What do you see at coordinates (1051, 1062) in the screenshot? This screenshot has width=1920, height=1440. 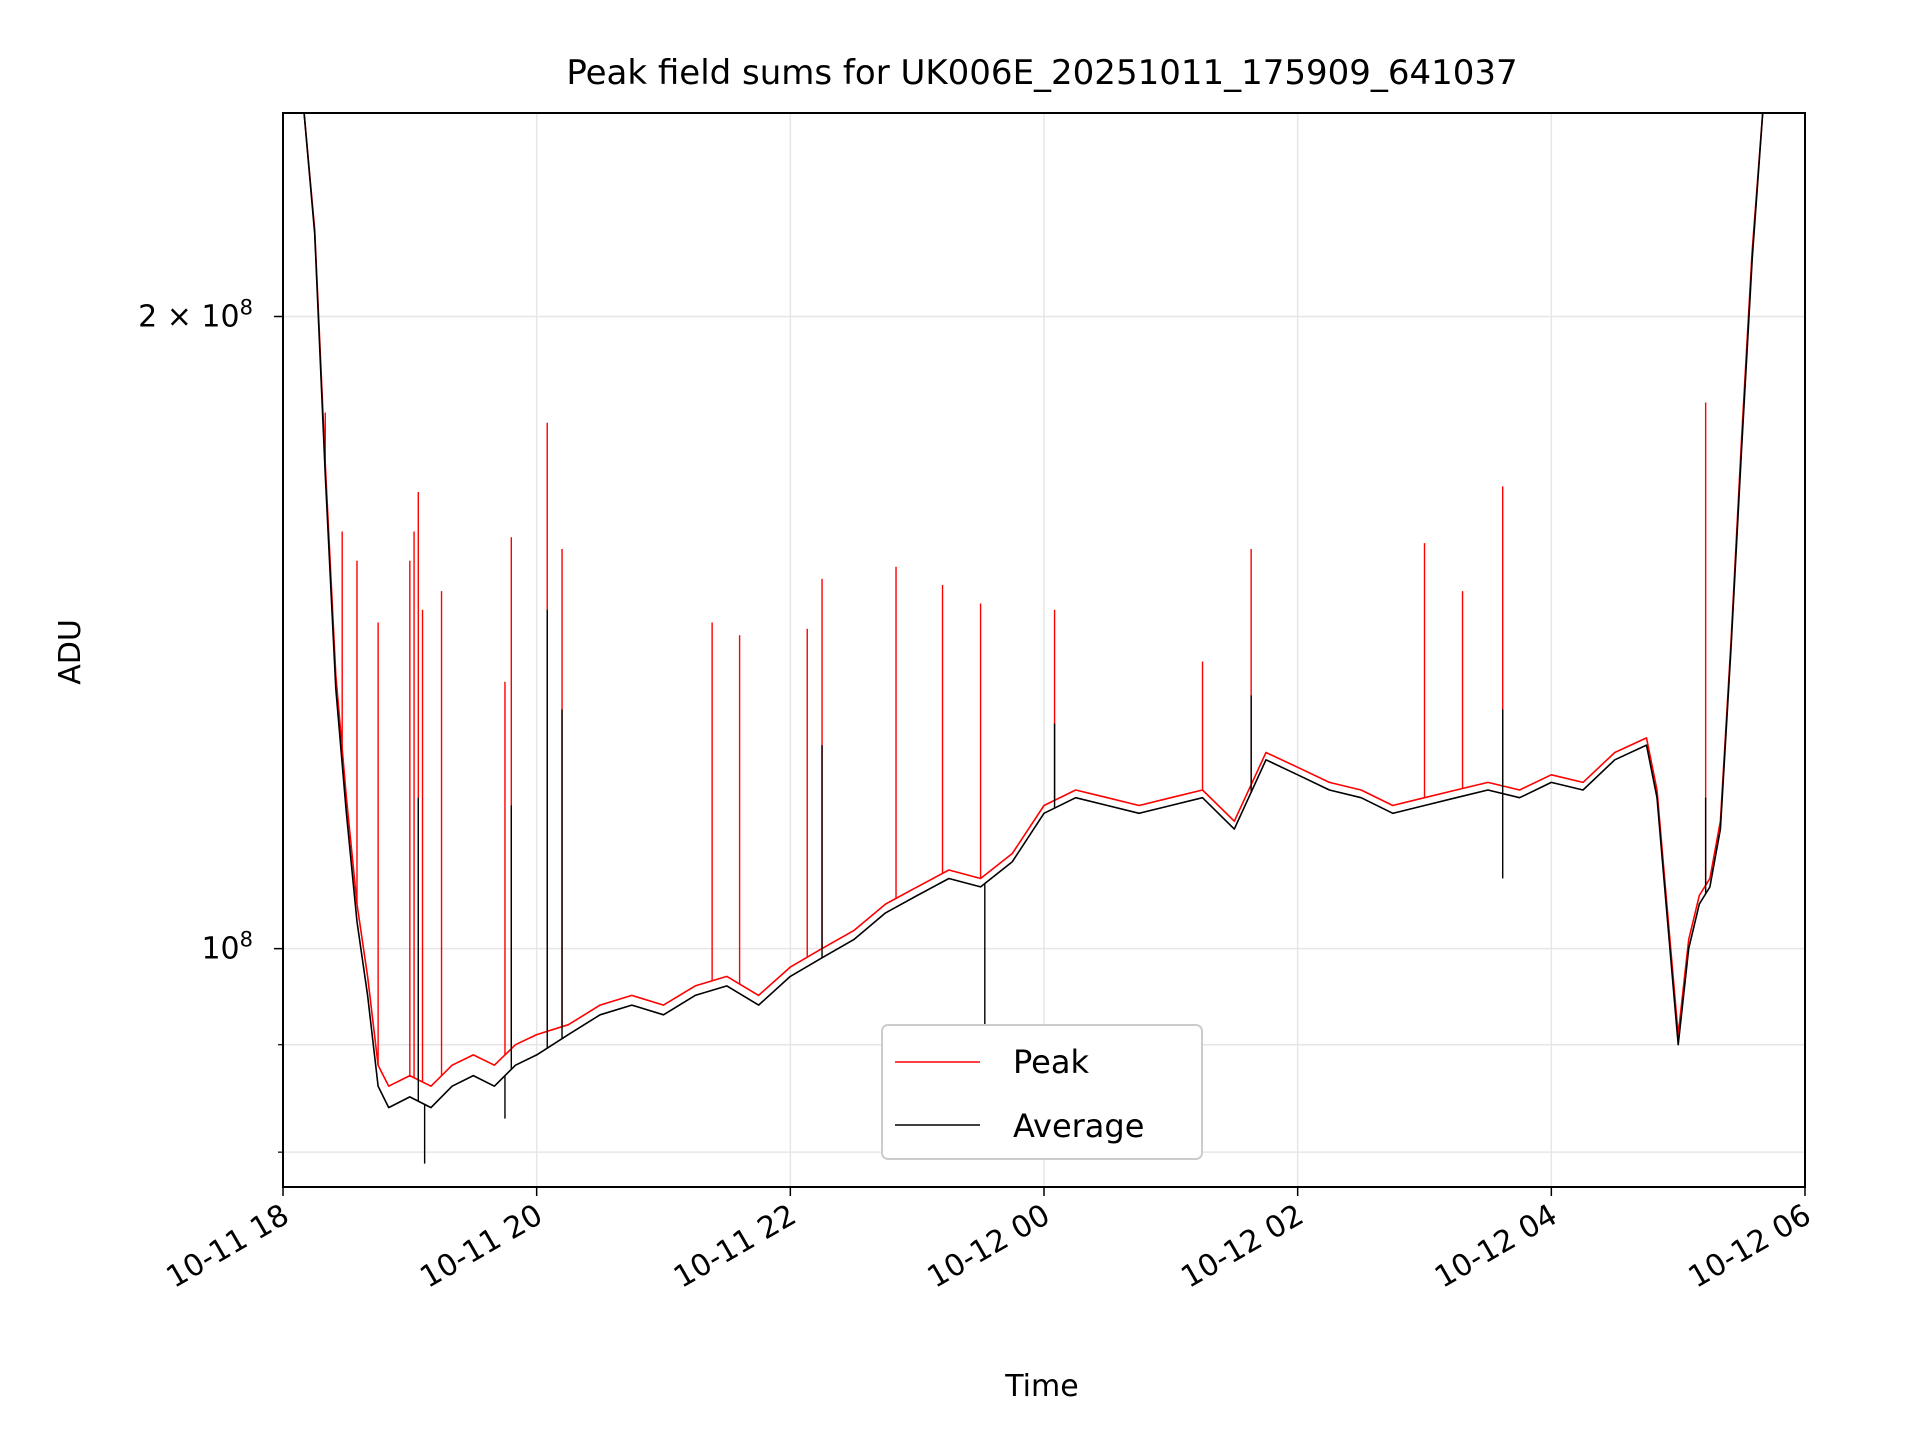 I see `legend-label-peak: Peak` at bounding box center [1051, 1062].